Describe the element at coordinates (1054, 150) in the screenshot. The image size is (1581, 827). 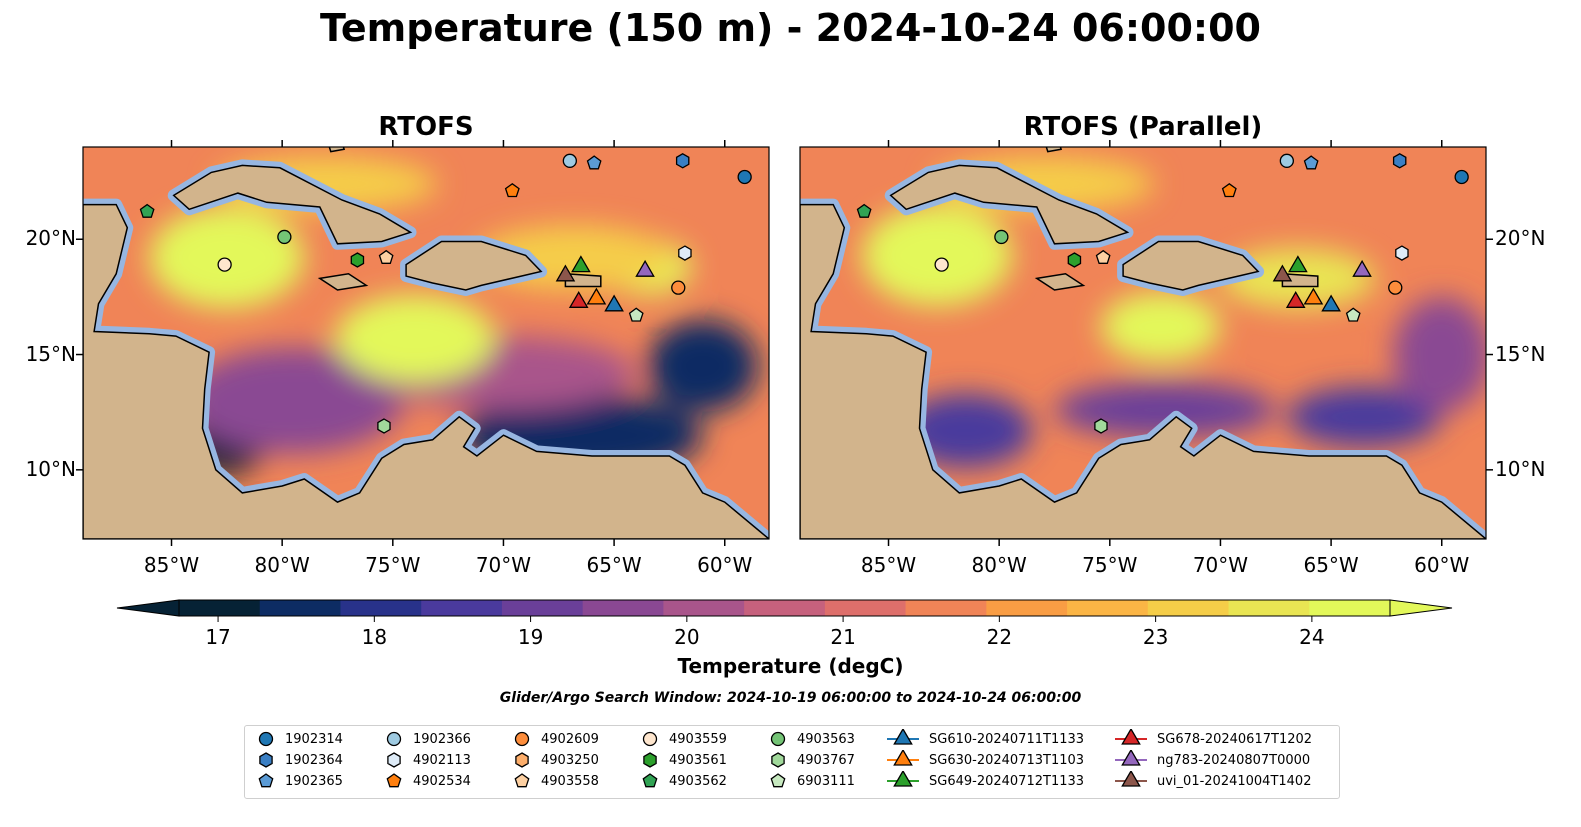
I see `land-bahamas1` at that location.